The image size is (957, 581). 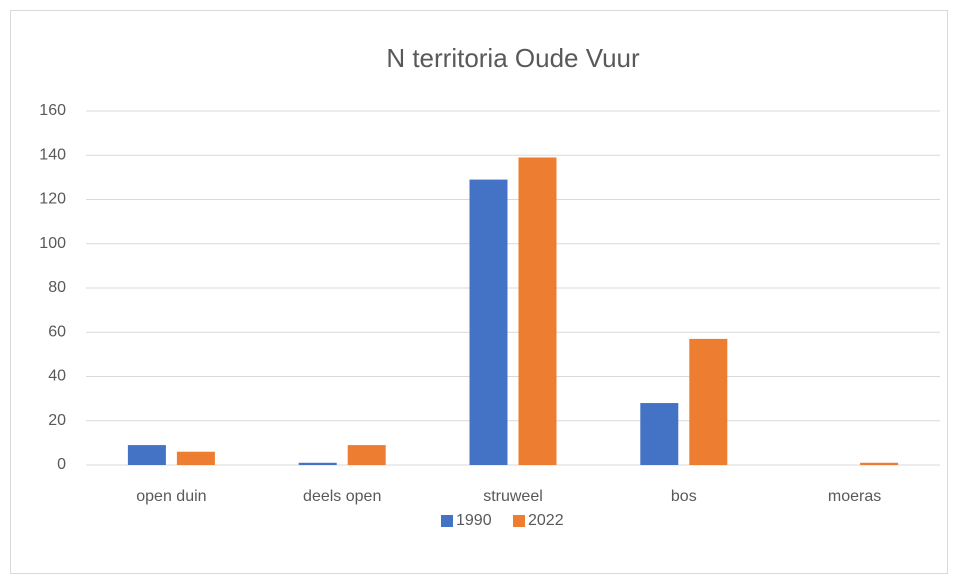 I want to click on y-tick-label: 160, so click(x=52, y=110).